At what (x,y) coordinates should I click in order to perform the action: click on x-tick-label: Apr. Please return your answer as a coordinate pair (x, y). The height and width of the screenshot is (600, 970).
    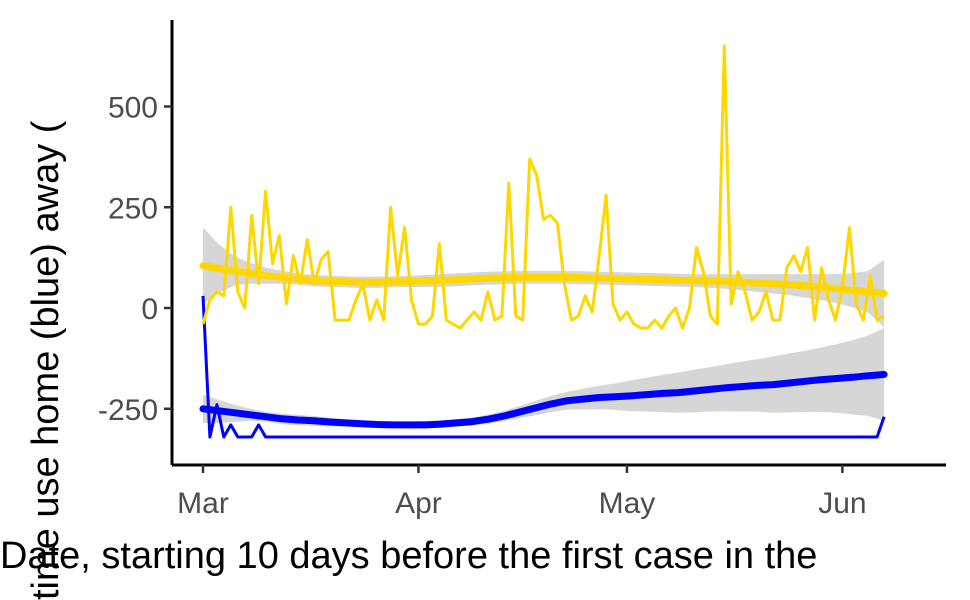
    Looking at the image, I should click on (418, 503).